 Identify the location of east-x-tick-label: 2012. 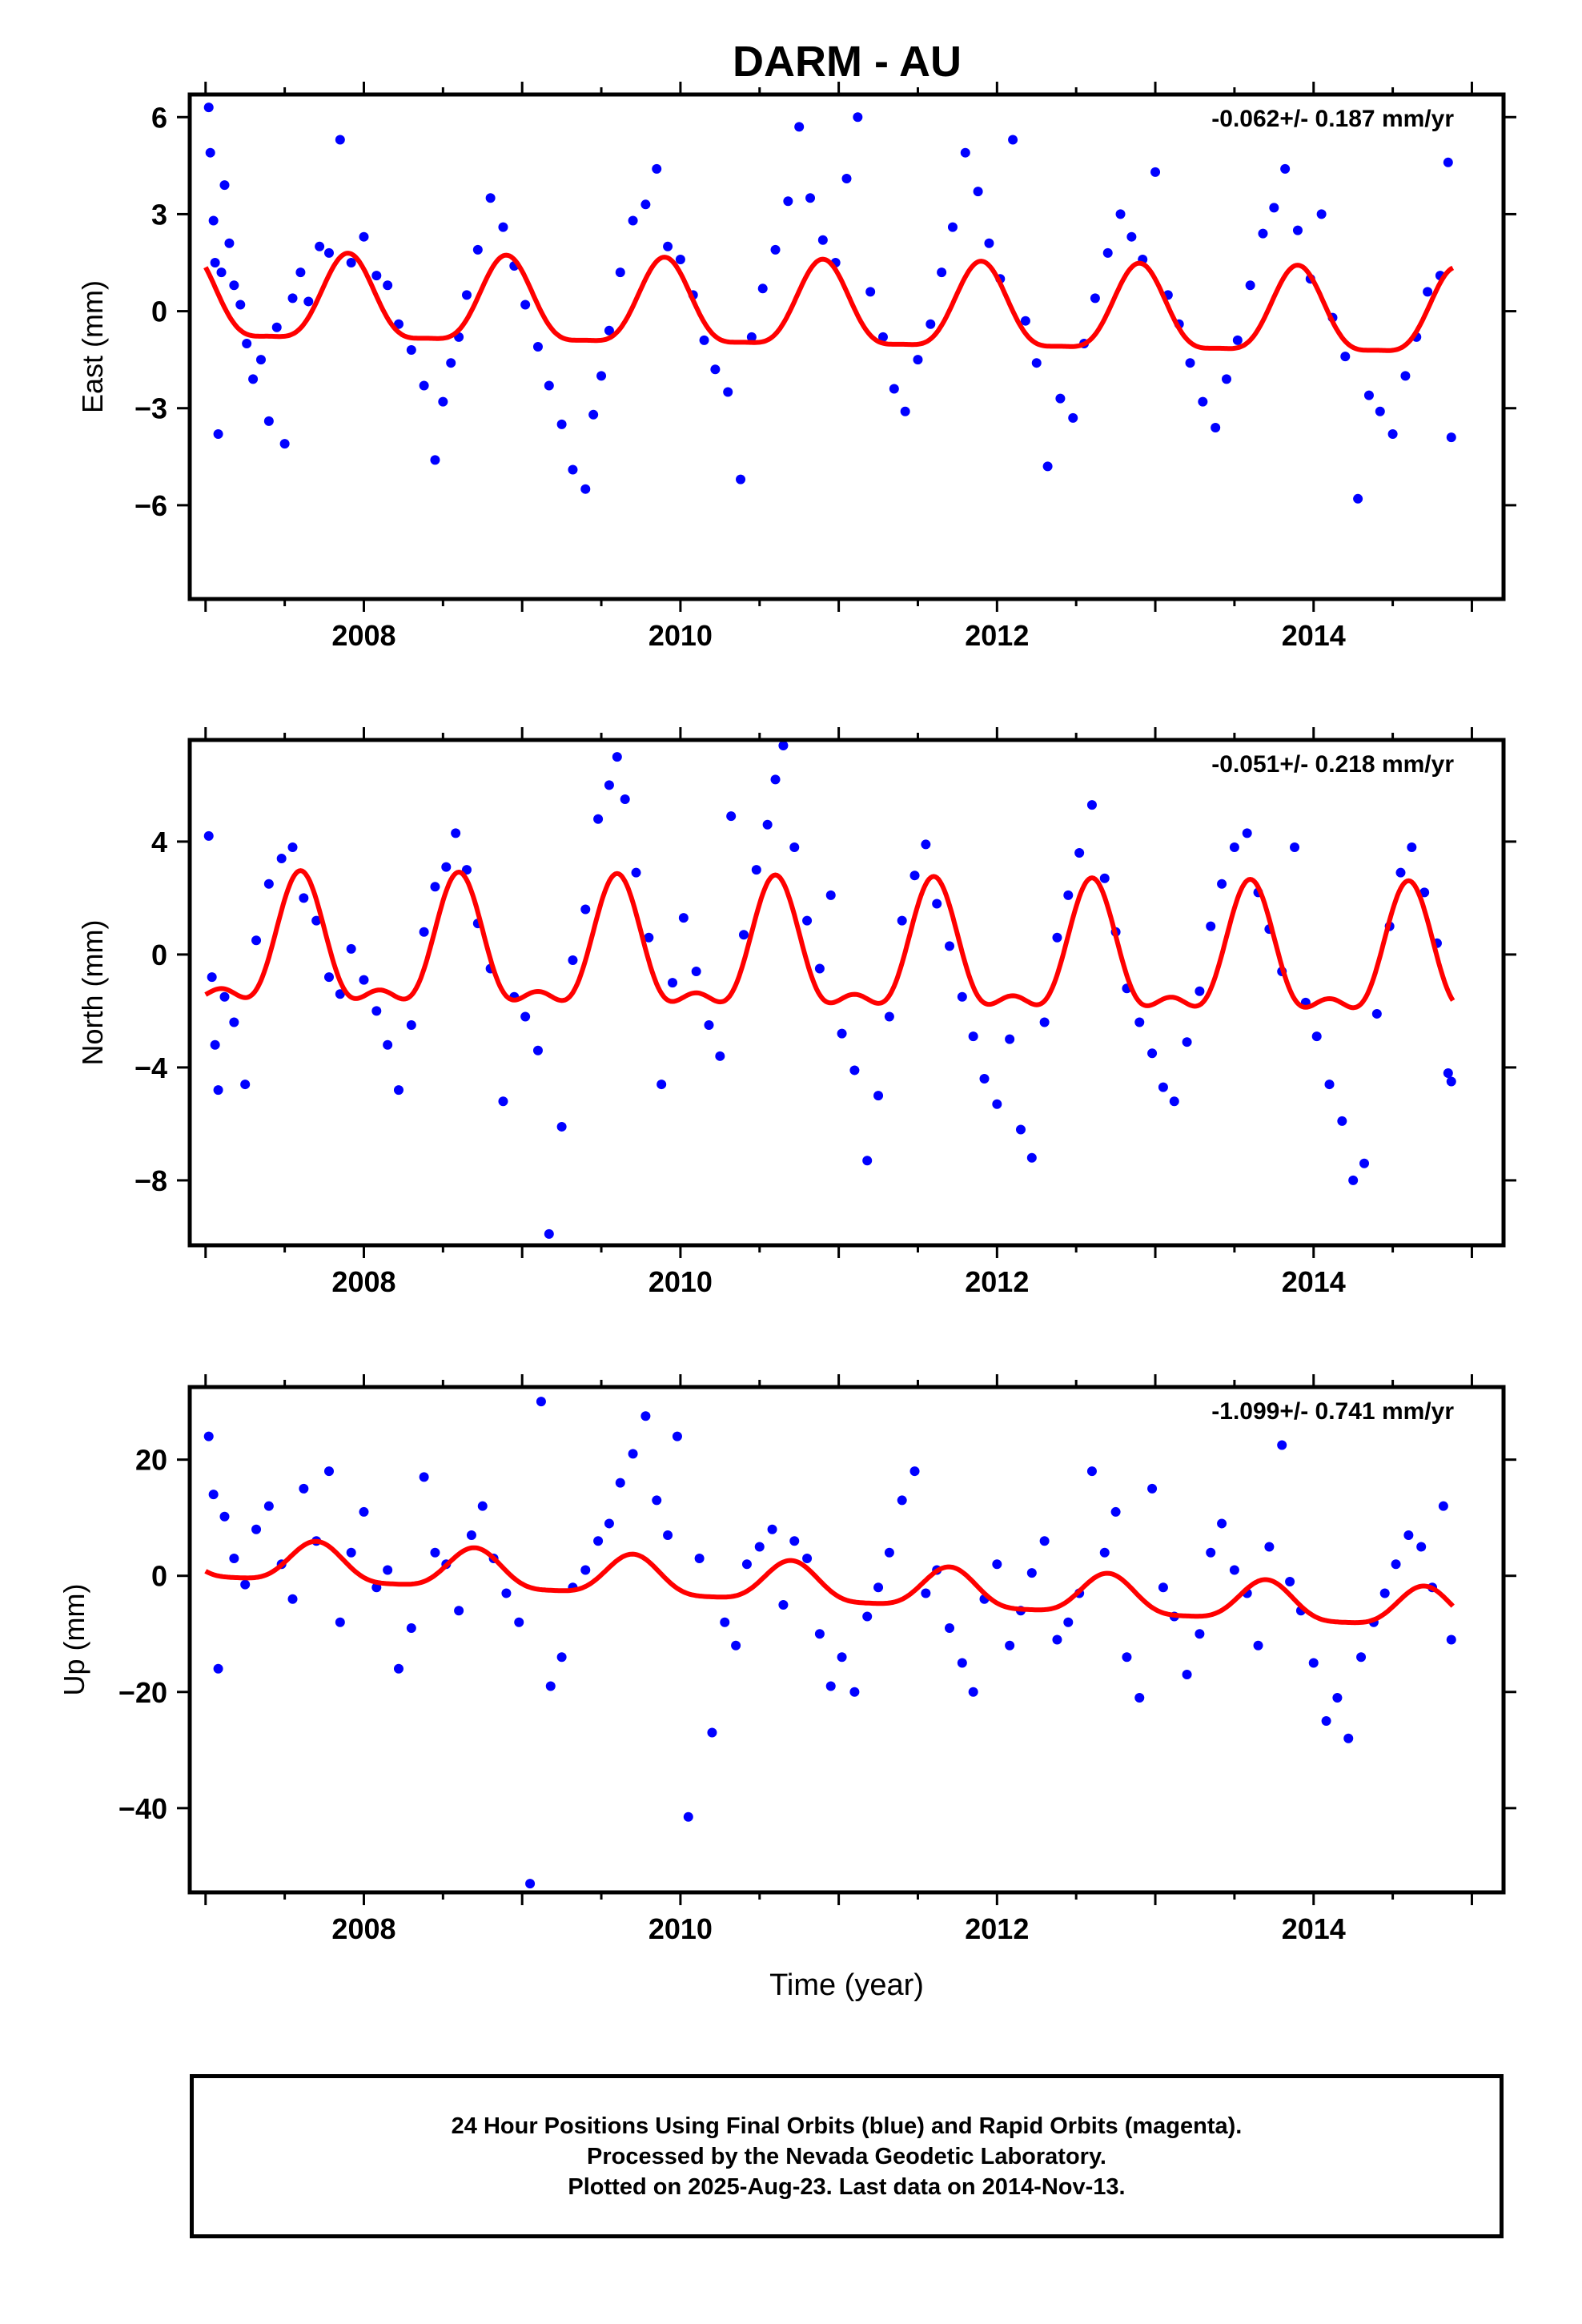
(997, 635).